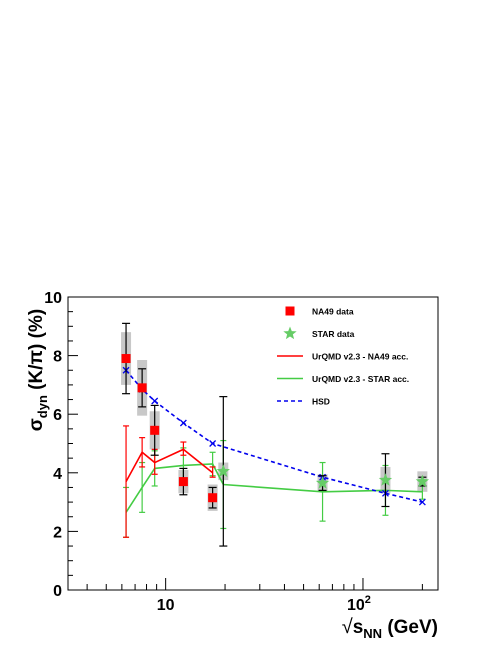 The height and width of the screenshot is (645, 498). I want to click on hsd-line, so click(274, 436).